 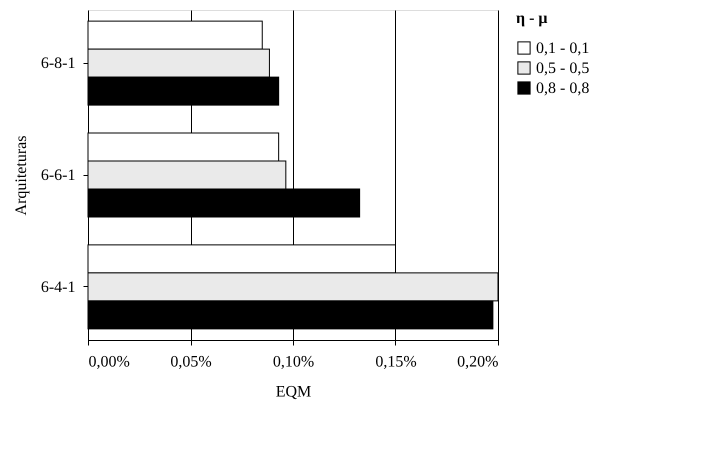 What do you see at coordinates (58, 63) in the screenshot?
I see `y-tick-label: 6-8-1` at bounding box center [58, 63].